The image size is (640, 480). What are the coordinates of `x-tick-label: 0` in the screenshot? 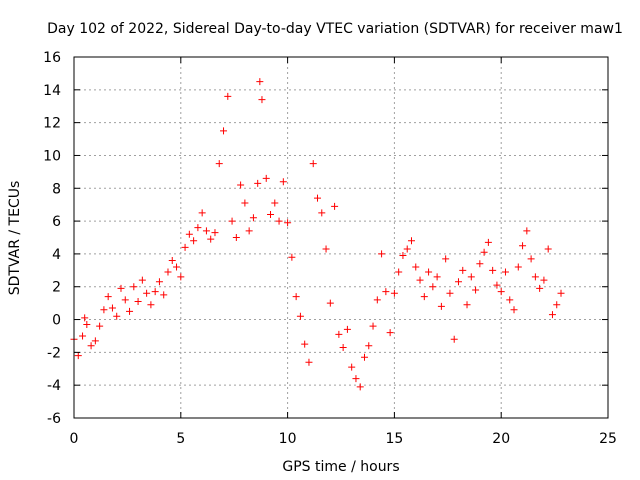 It's located at (74, 439).